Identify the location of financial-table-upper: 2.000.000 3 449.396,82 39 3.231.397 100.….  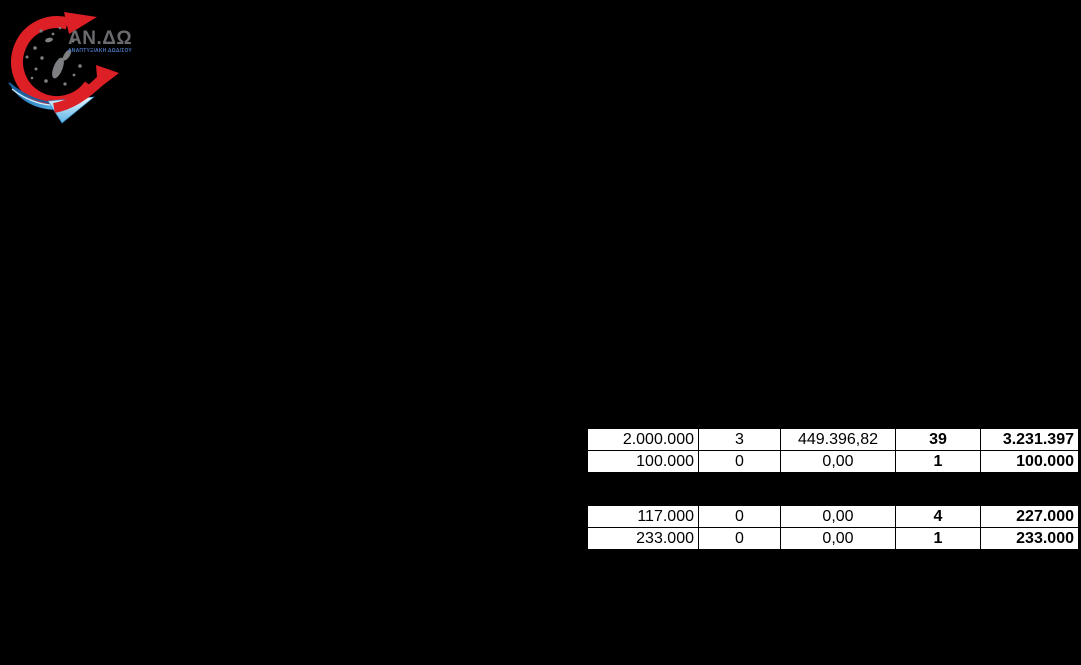
(833, 450).